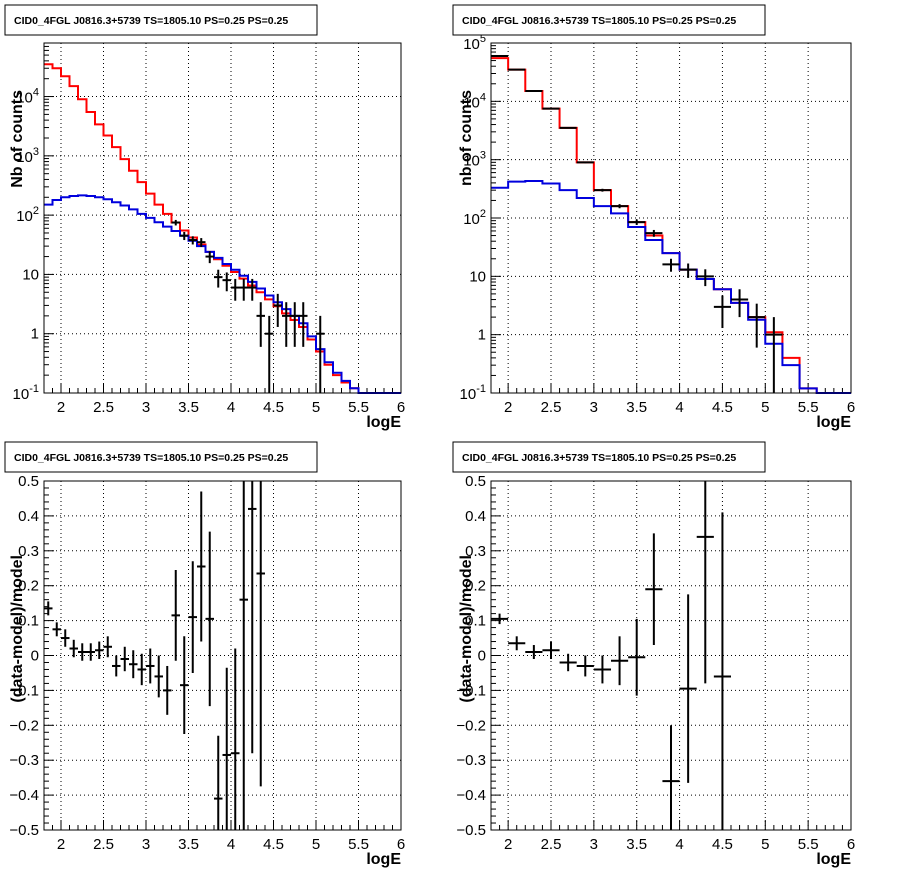 This screenshot has height=880, width=898. What do you see at coordinates (474, 43) in the screenshot?
I see `y-tick-label: 10⁵` at bounding box center [474, 43].